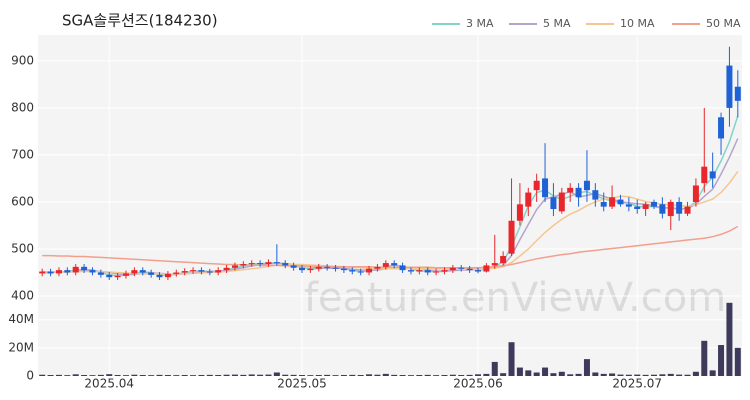 The width and height of the screenshot is (750, 400). I want to click on y-tick-label: 500, so click(22, 248).